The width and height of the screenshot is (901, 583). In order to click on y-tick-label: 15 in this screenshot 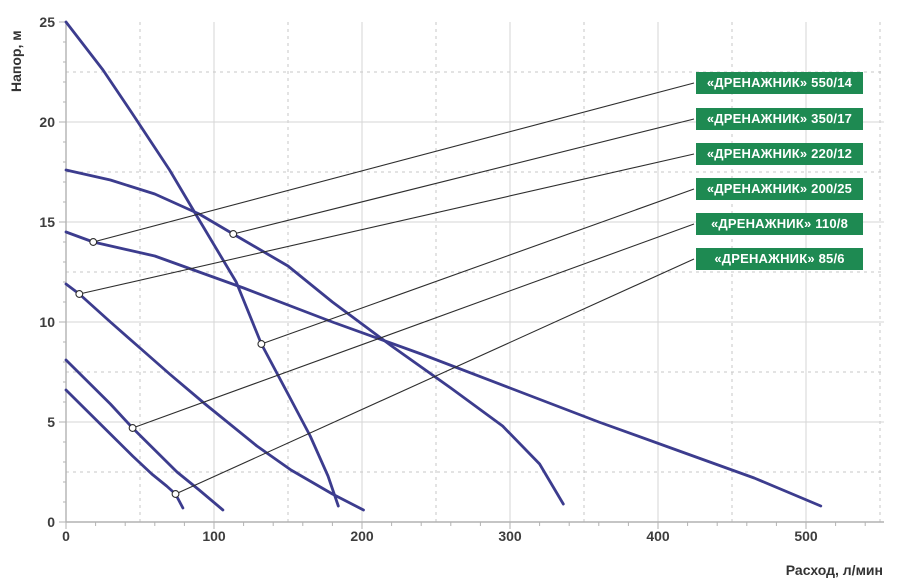, I will do `click(47, 222)`.